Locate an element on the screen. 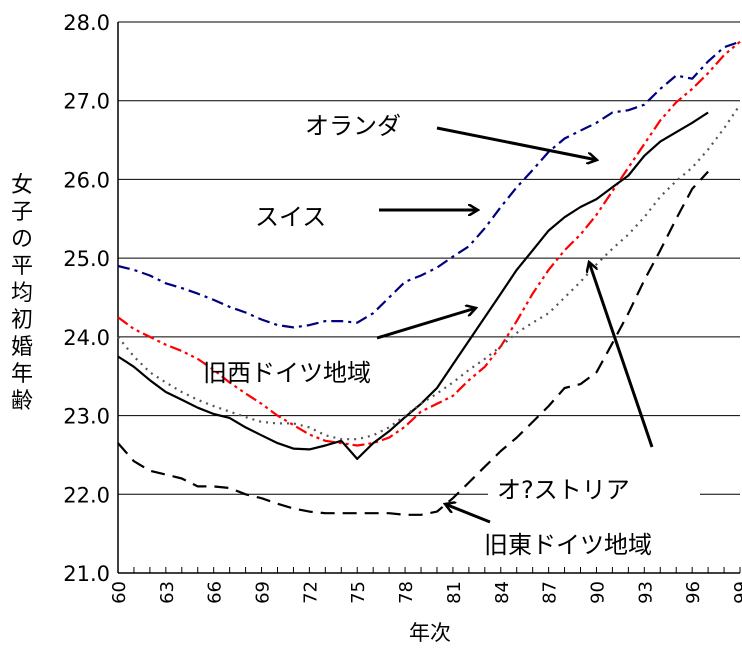 This screenshot has width=742, height=649. y-axis-label-char: 女 is located at coordinates (22, 185).